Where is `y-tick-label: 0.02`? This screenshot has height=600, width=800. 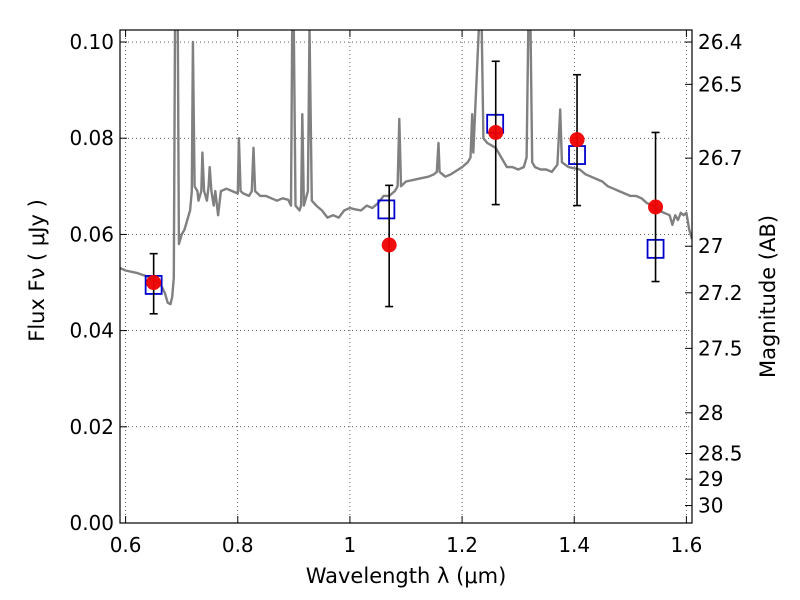
y-tick-label: 0.02 is located at coordinates (91, 427).